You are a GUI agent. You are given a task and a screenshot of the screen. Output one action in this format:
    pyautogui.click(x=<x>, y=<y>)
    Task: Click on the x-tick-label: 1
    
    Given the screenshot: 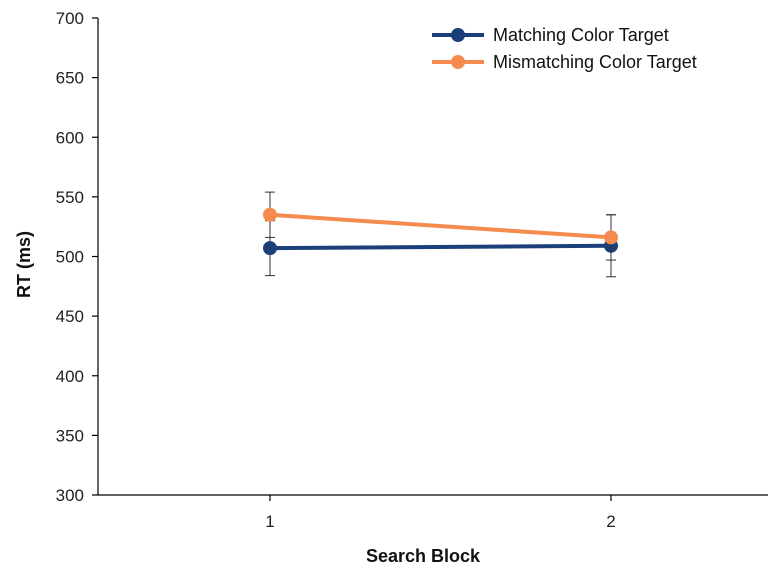 What is the action you would take?
    pyautogui.click(x=269, y=521)
    